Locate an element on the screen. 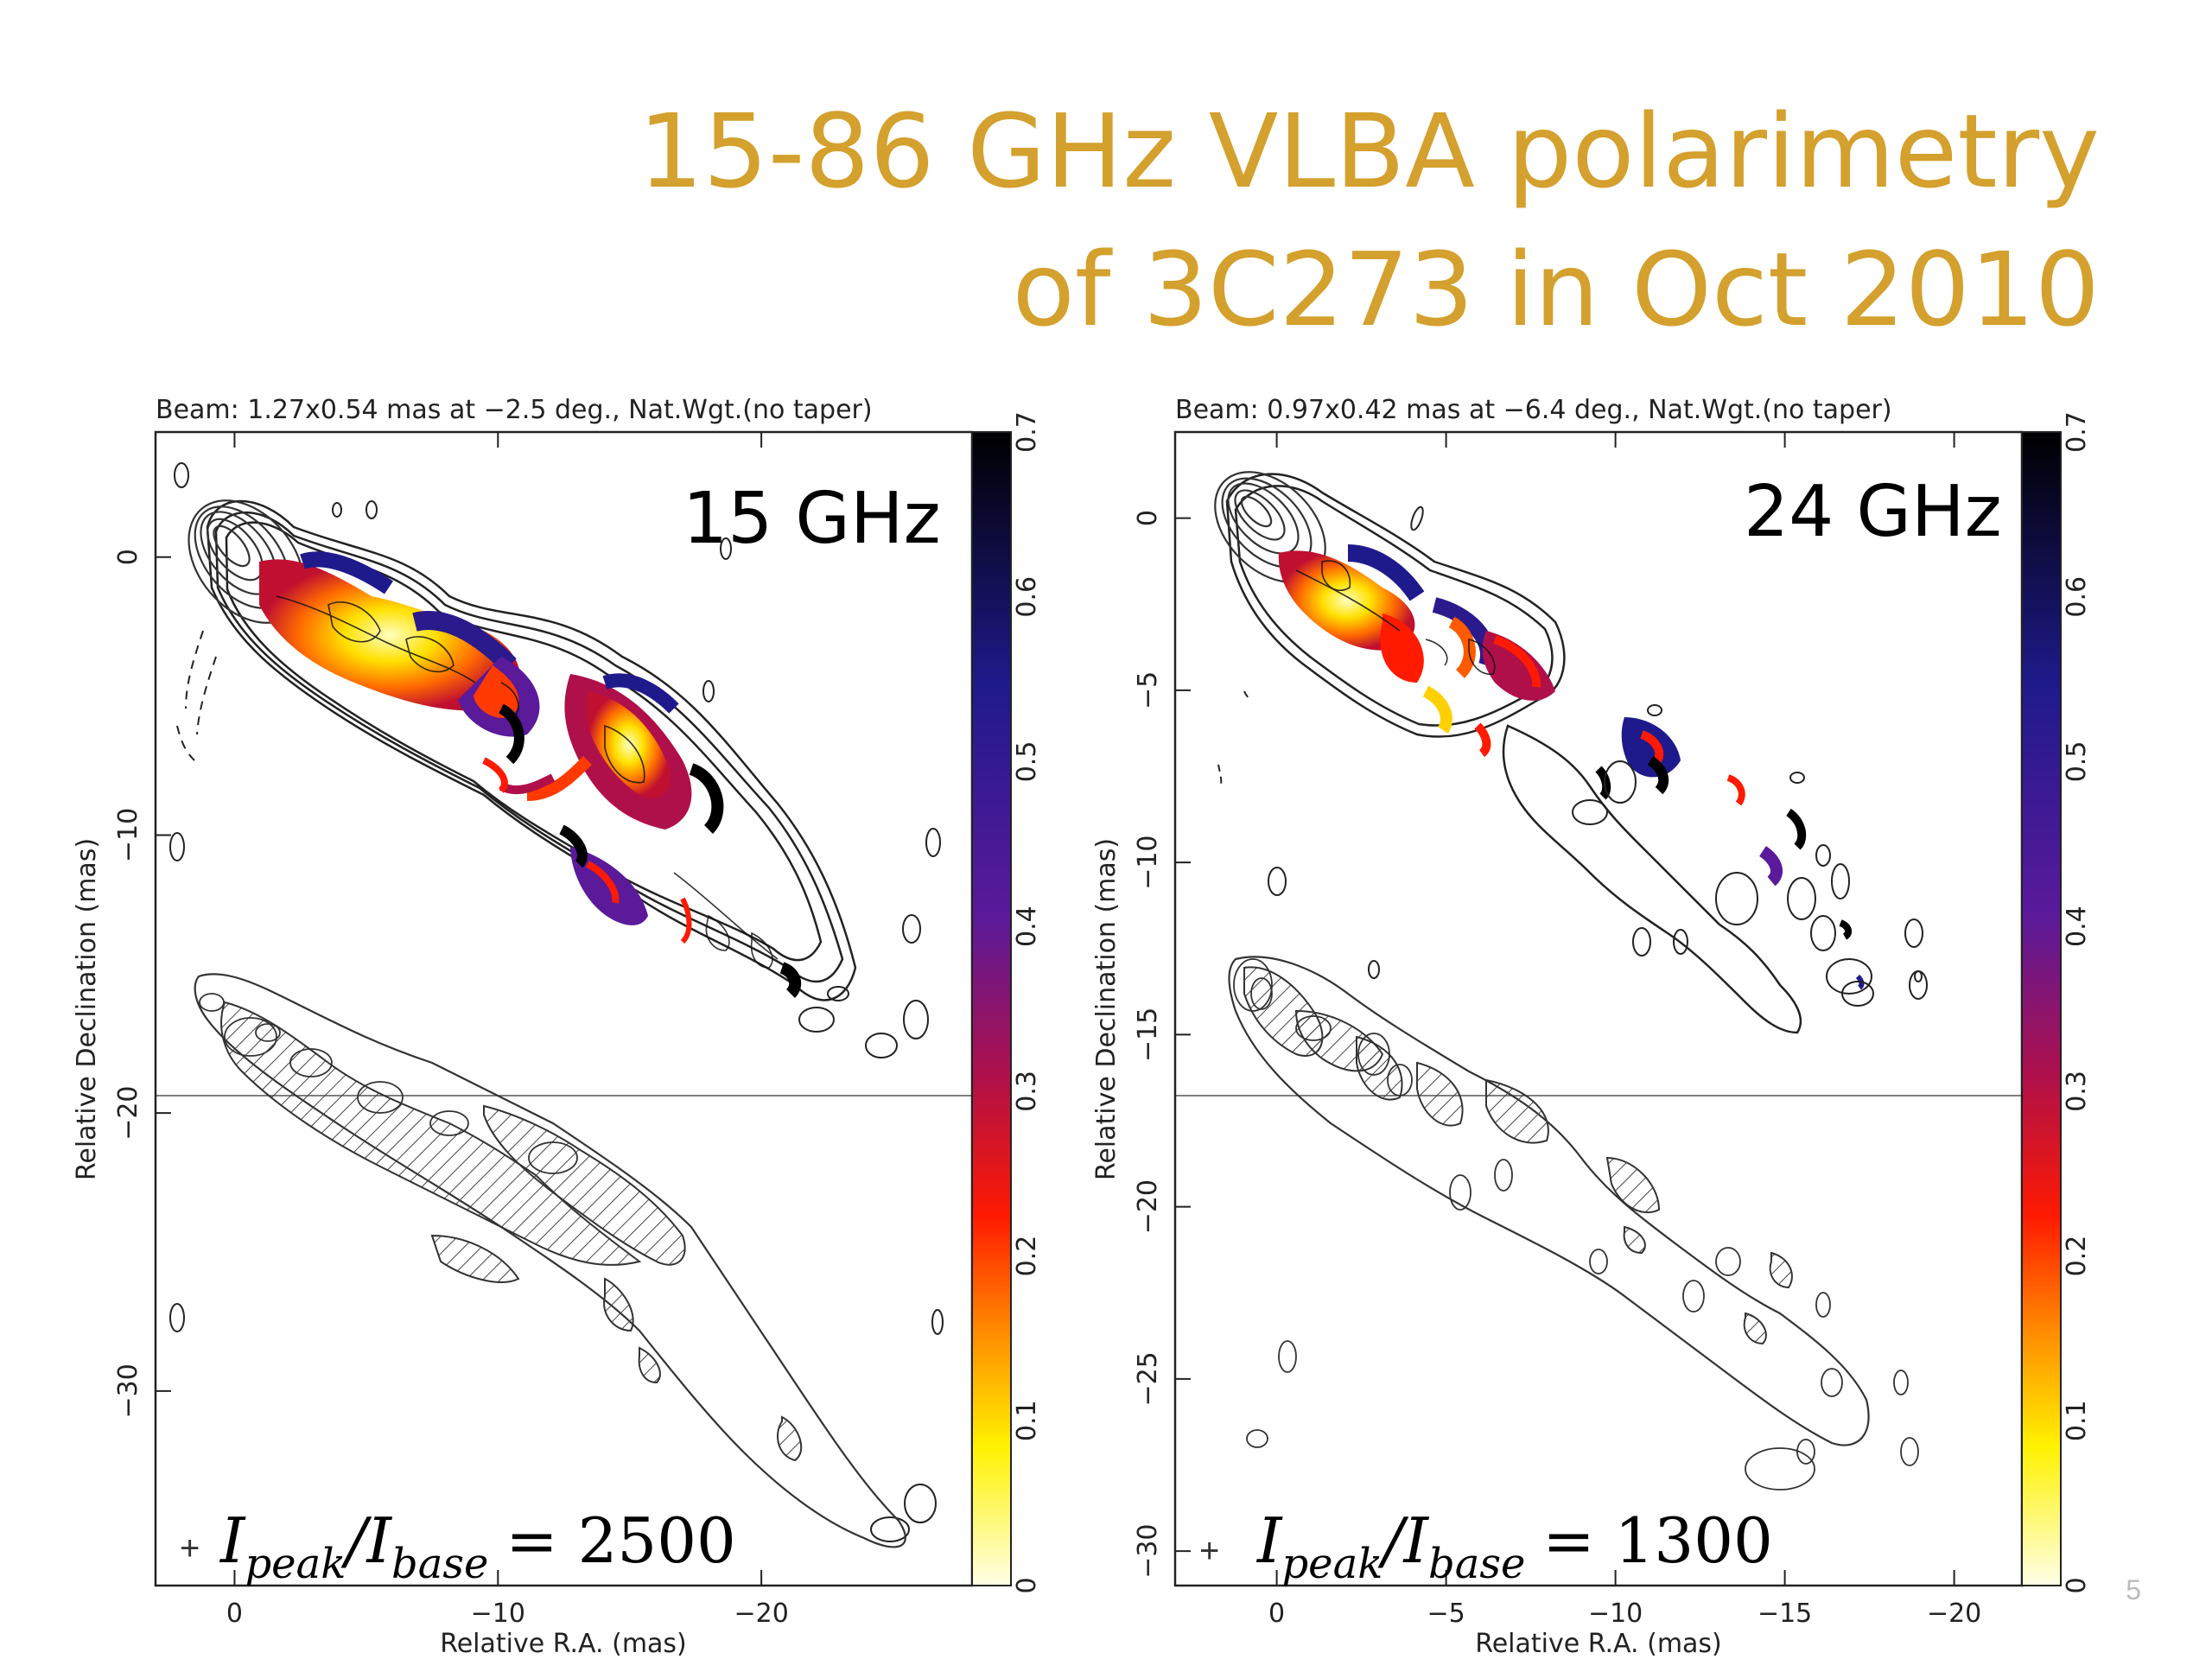  svg-text:Ipeak/Ibase= 1300: Ipeak/Ibase = 1300 is located at coordinates (1514, 1546).